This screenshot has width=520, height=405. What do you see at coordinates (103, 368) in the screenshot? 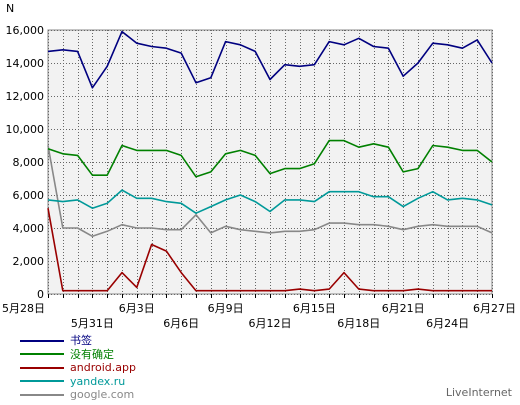
I see `legend-label: android.app` at bounding box center [103, 368].